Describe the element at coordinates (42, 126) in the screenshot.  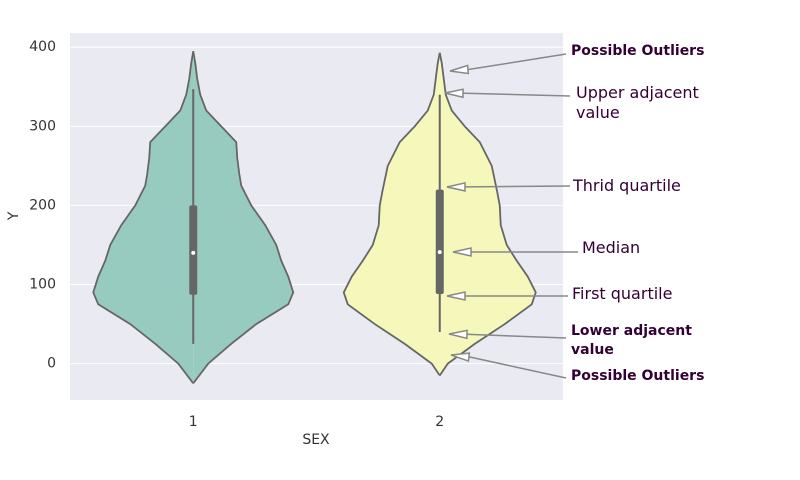
I see `y-tick-label: 300` at that location.